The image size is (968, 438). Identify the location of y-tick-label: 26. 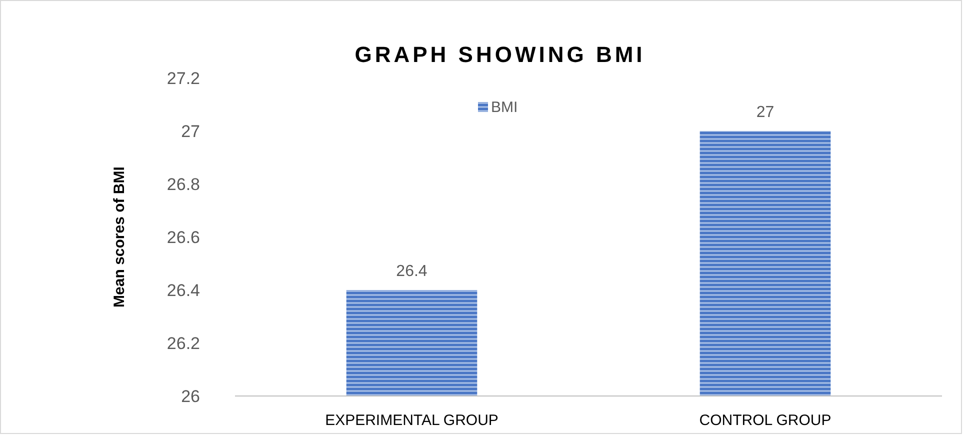
(190, 396).